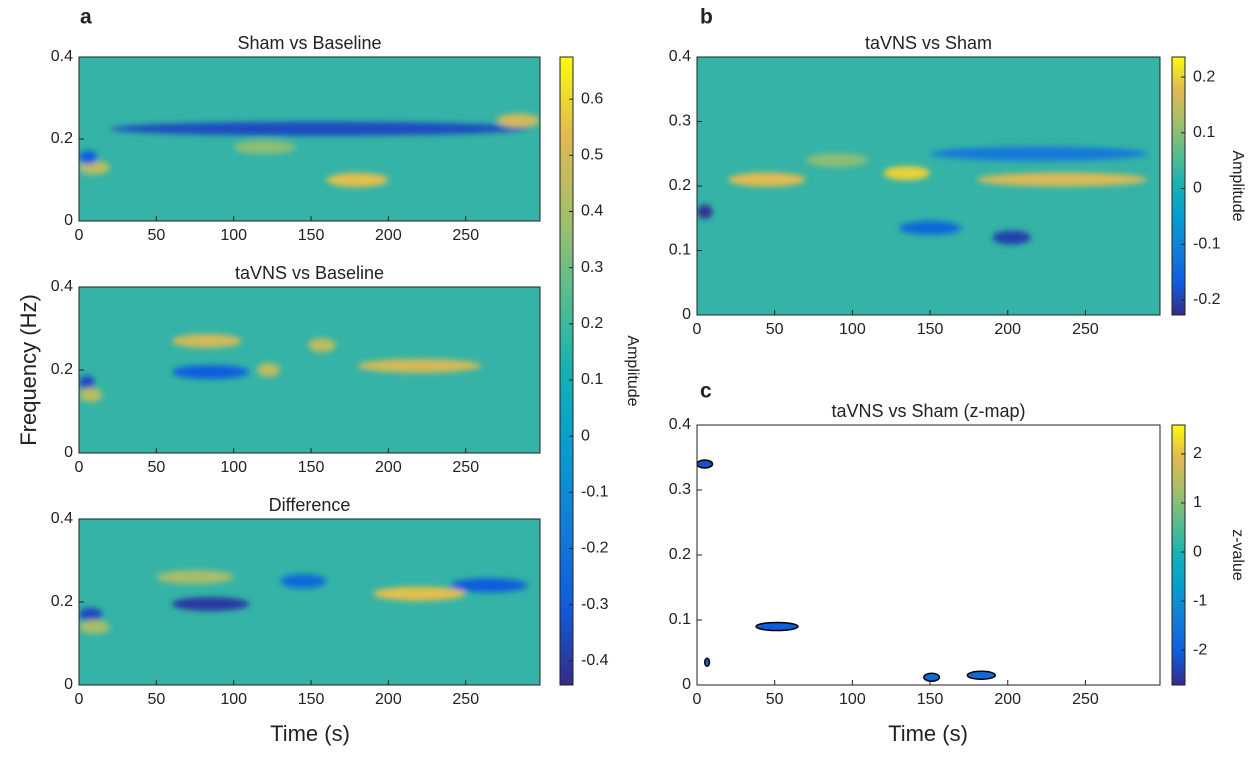  Describe the element at coordinates (1237, 185) in the screenshot. I see `colorbar-label: Amplitude` at that location.